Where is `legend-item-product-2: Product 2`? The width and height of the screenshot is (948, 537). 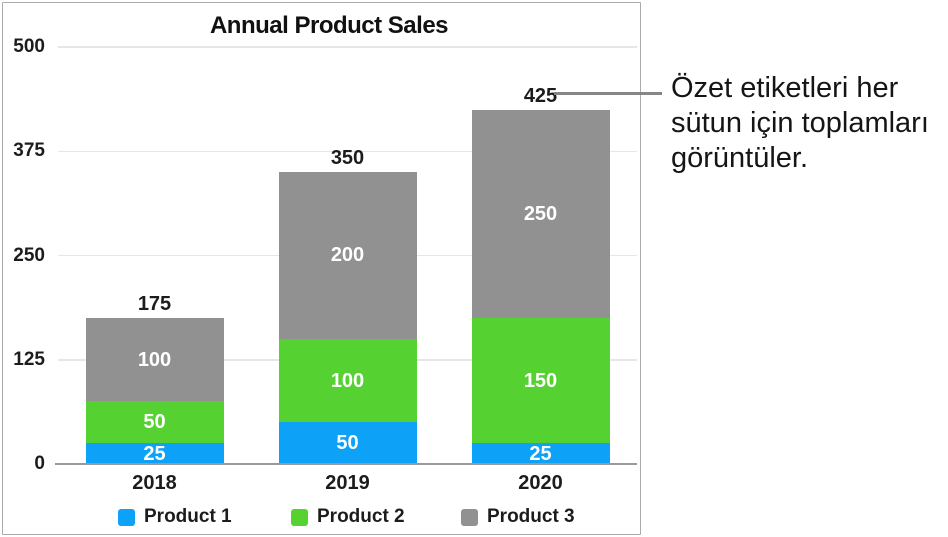 legend-item-product-2: Product 2 is located at coordinates (348, 516).